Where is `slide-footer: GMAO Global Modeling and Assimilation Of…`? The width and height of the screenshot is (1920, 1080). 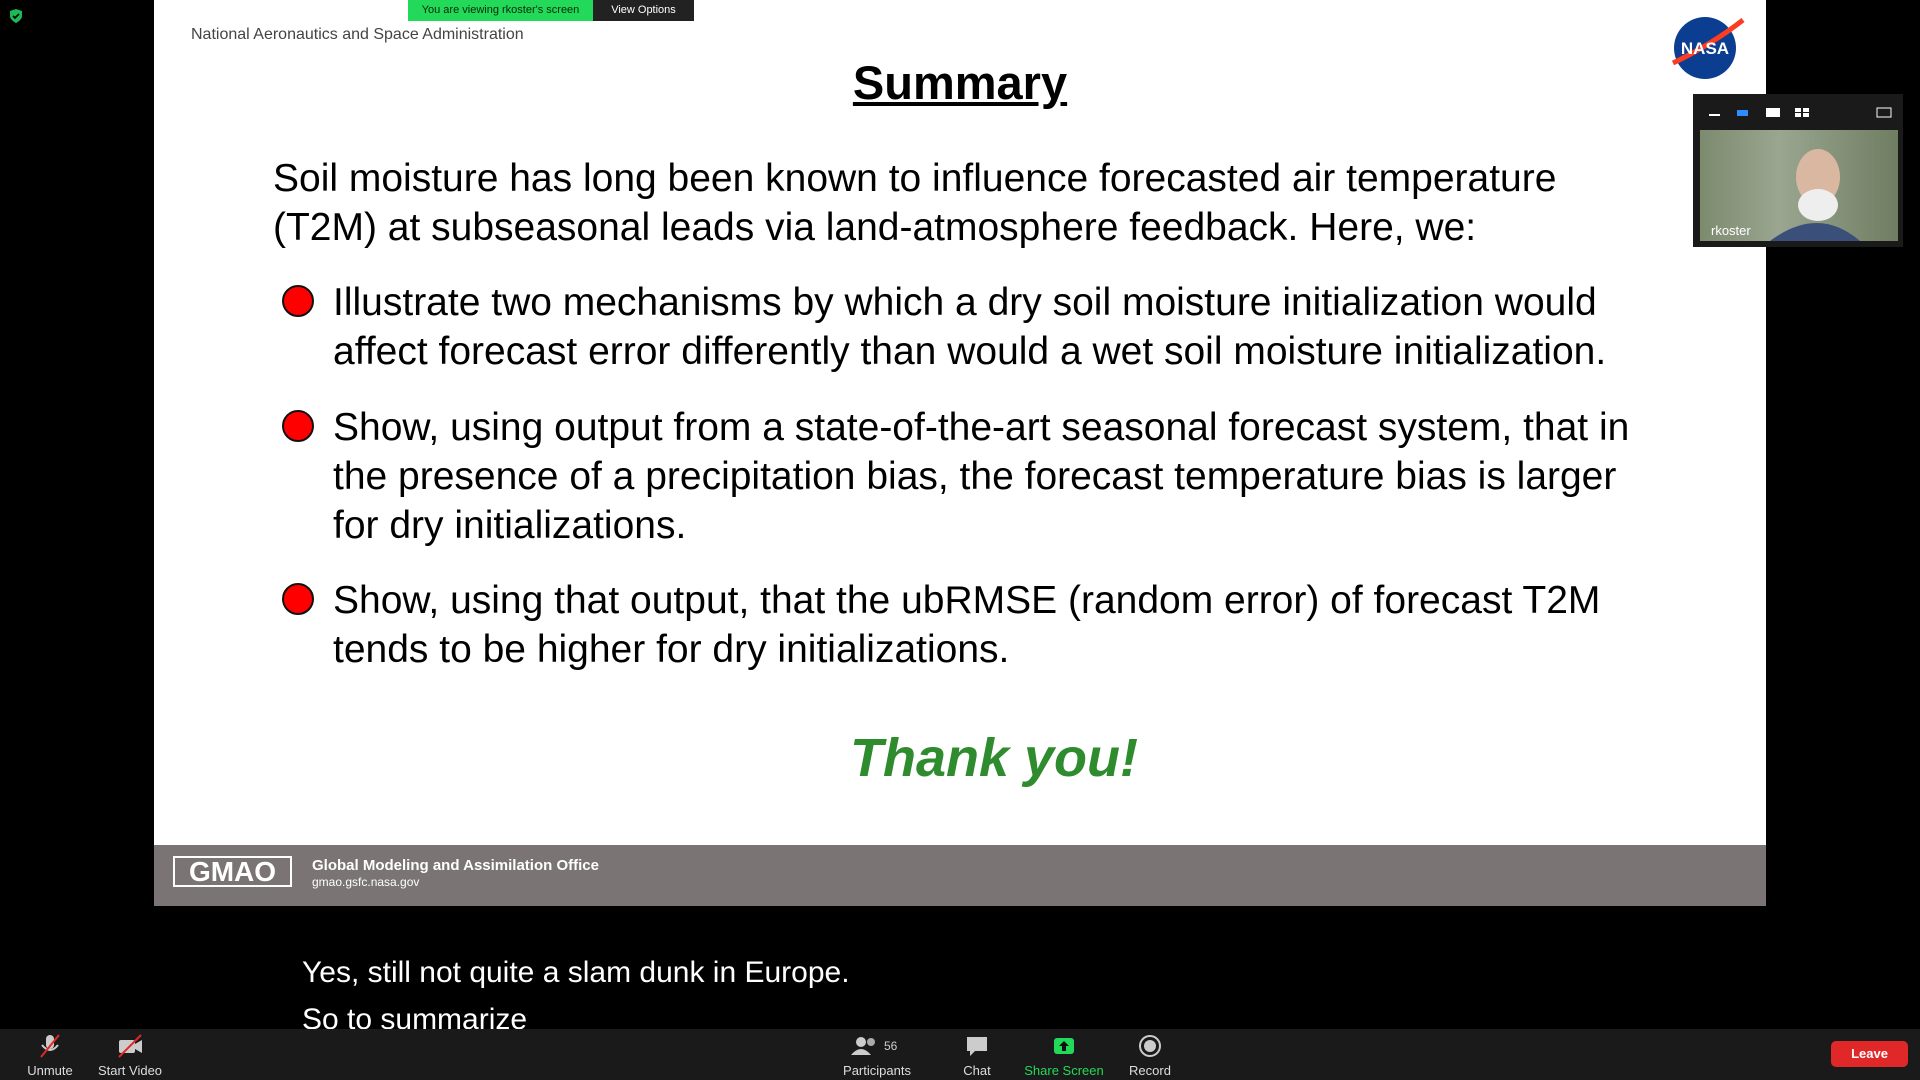 slide-footer: GMAO Global Modeling and Assimilation Of… is located at coordinates (960, 875).